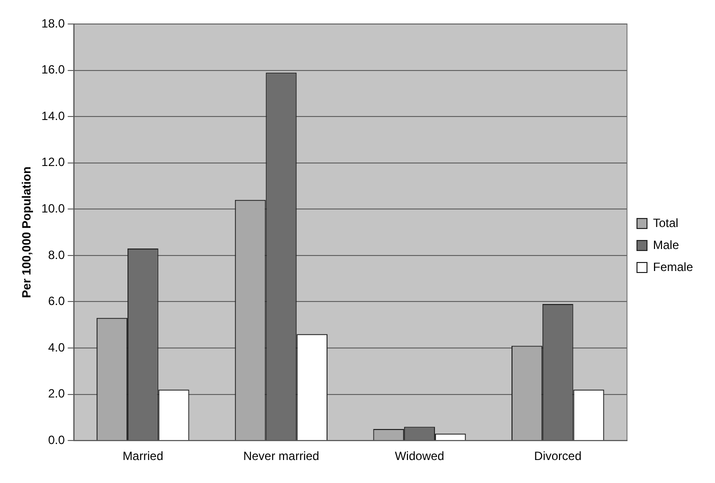 This screenshot has width=715, height=483. I want to click on y-tick-label: 0.0, so click(57, 439).